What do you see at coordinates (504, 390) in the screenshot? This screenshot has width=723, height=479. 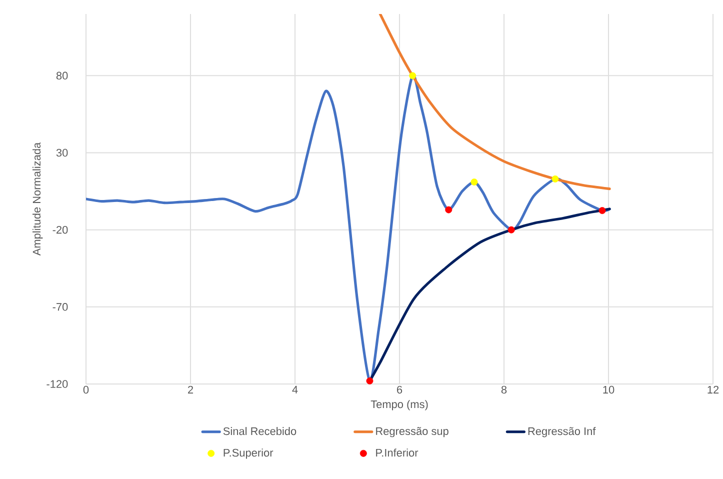 I see `x-tick-label: 8` at bounding box center [504, 390].